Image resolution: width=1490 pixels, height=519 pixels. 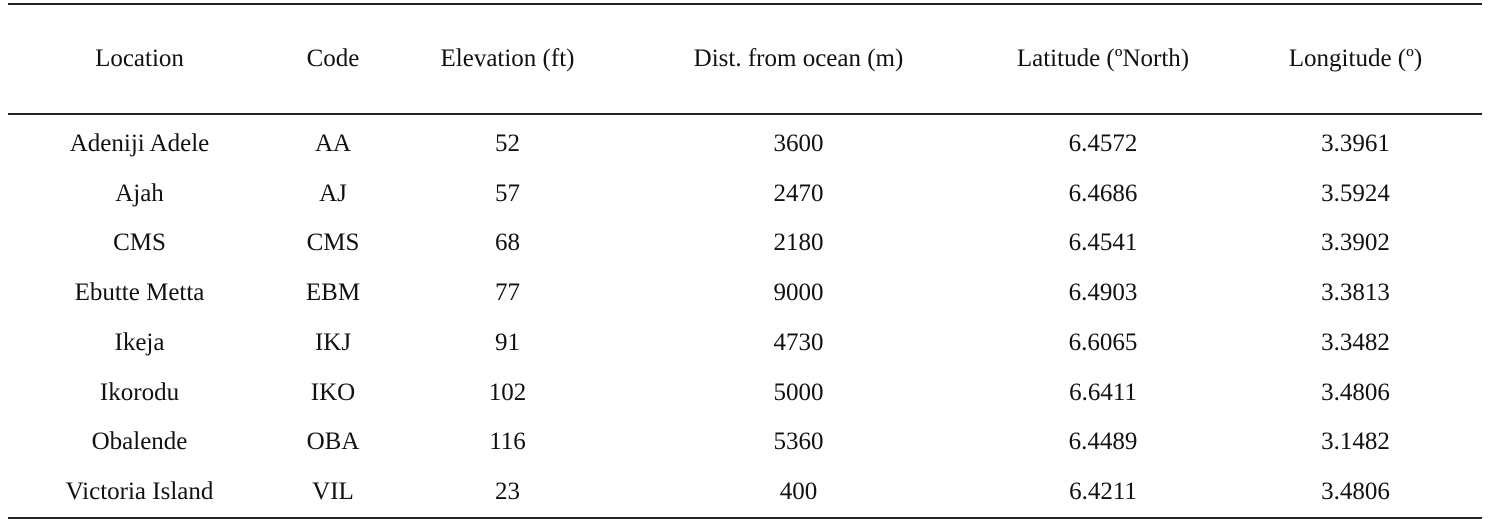 What do you see at coordinates (139, 492) in the screenshot?
I see `cell-location: Victoria Island` at bounding box center [139, 492].